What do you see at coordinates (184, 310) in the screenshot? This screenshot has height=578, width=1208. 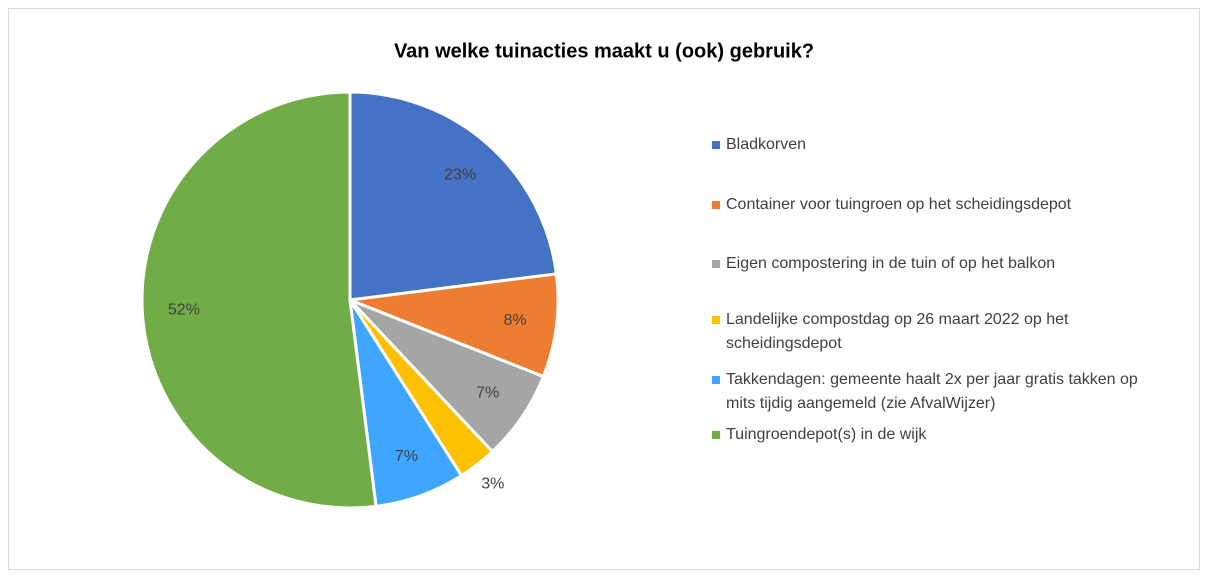 I see `data-label: 52%` at bounding box center [184, 310].